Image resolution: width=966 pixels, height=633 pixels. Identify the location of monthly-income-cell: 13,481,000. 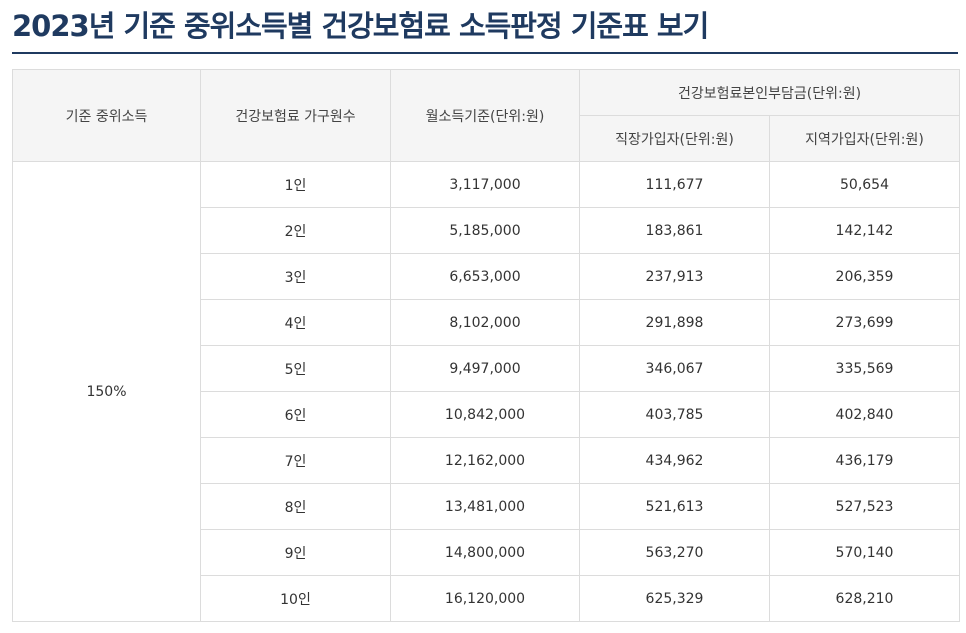
(485, 506).